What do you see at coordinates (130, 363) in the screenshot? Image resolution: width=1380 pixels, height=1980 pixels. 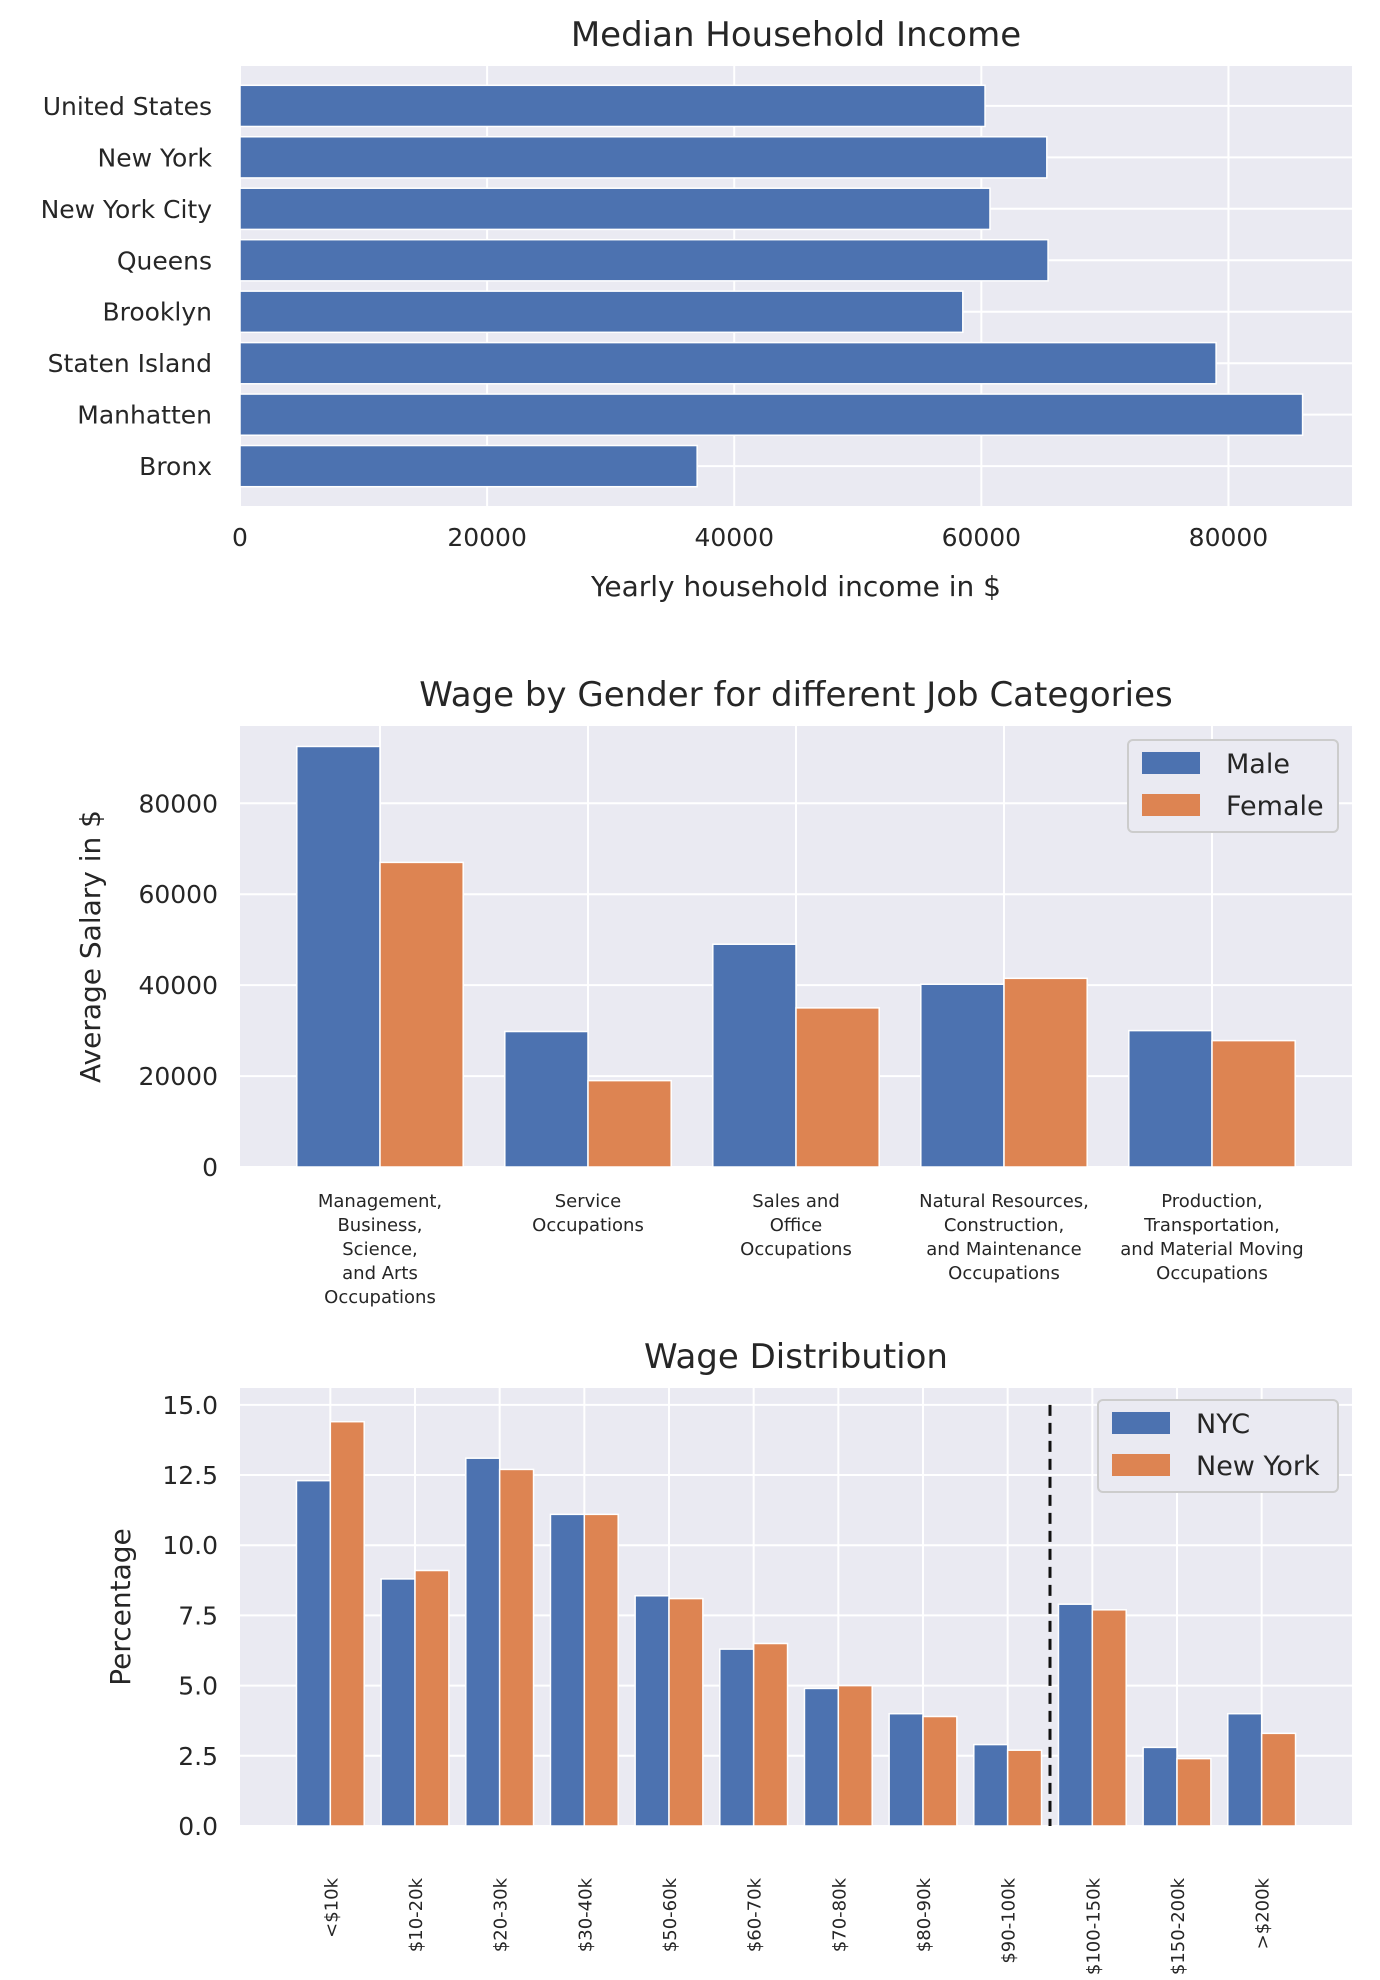 I see `y-tick-label: Staten Island` at bounding box center [130, 363].